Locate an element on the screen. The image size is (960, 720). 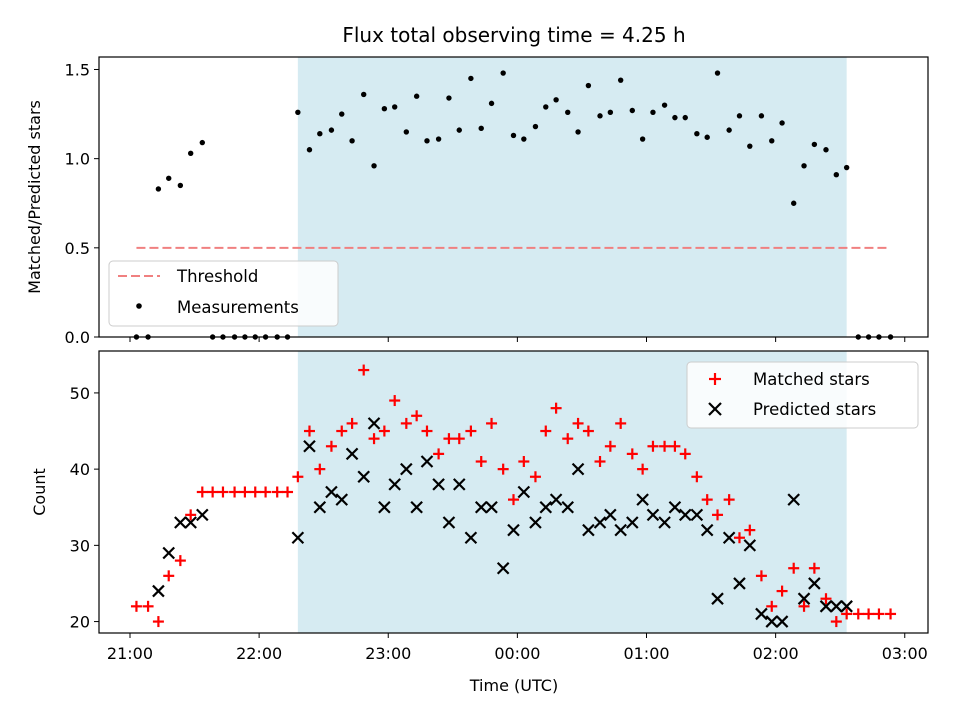
x-tick-label: 02:00 is located at coordinates (776, 653).